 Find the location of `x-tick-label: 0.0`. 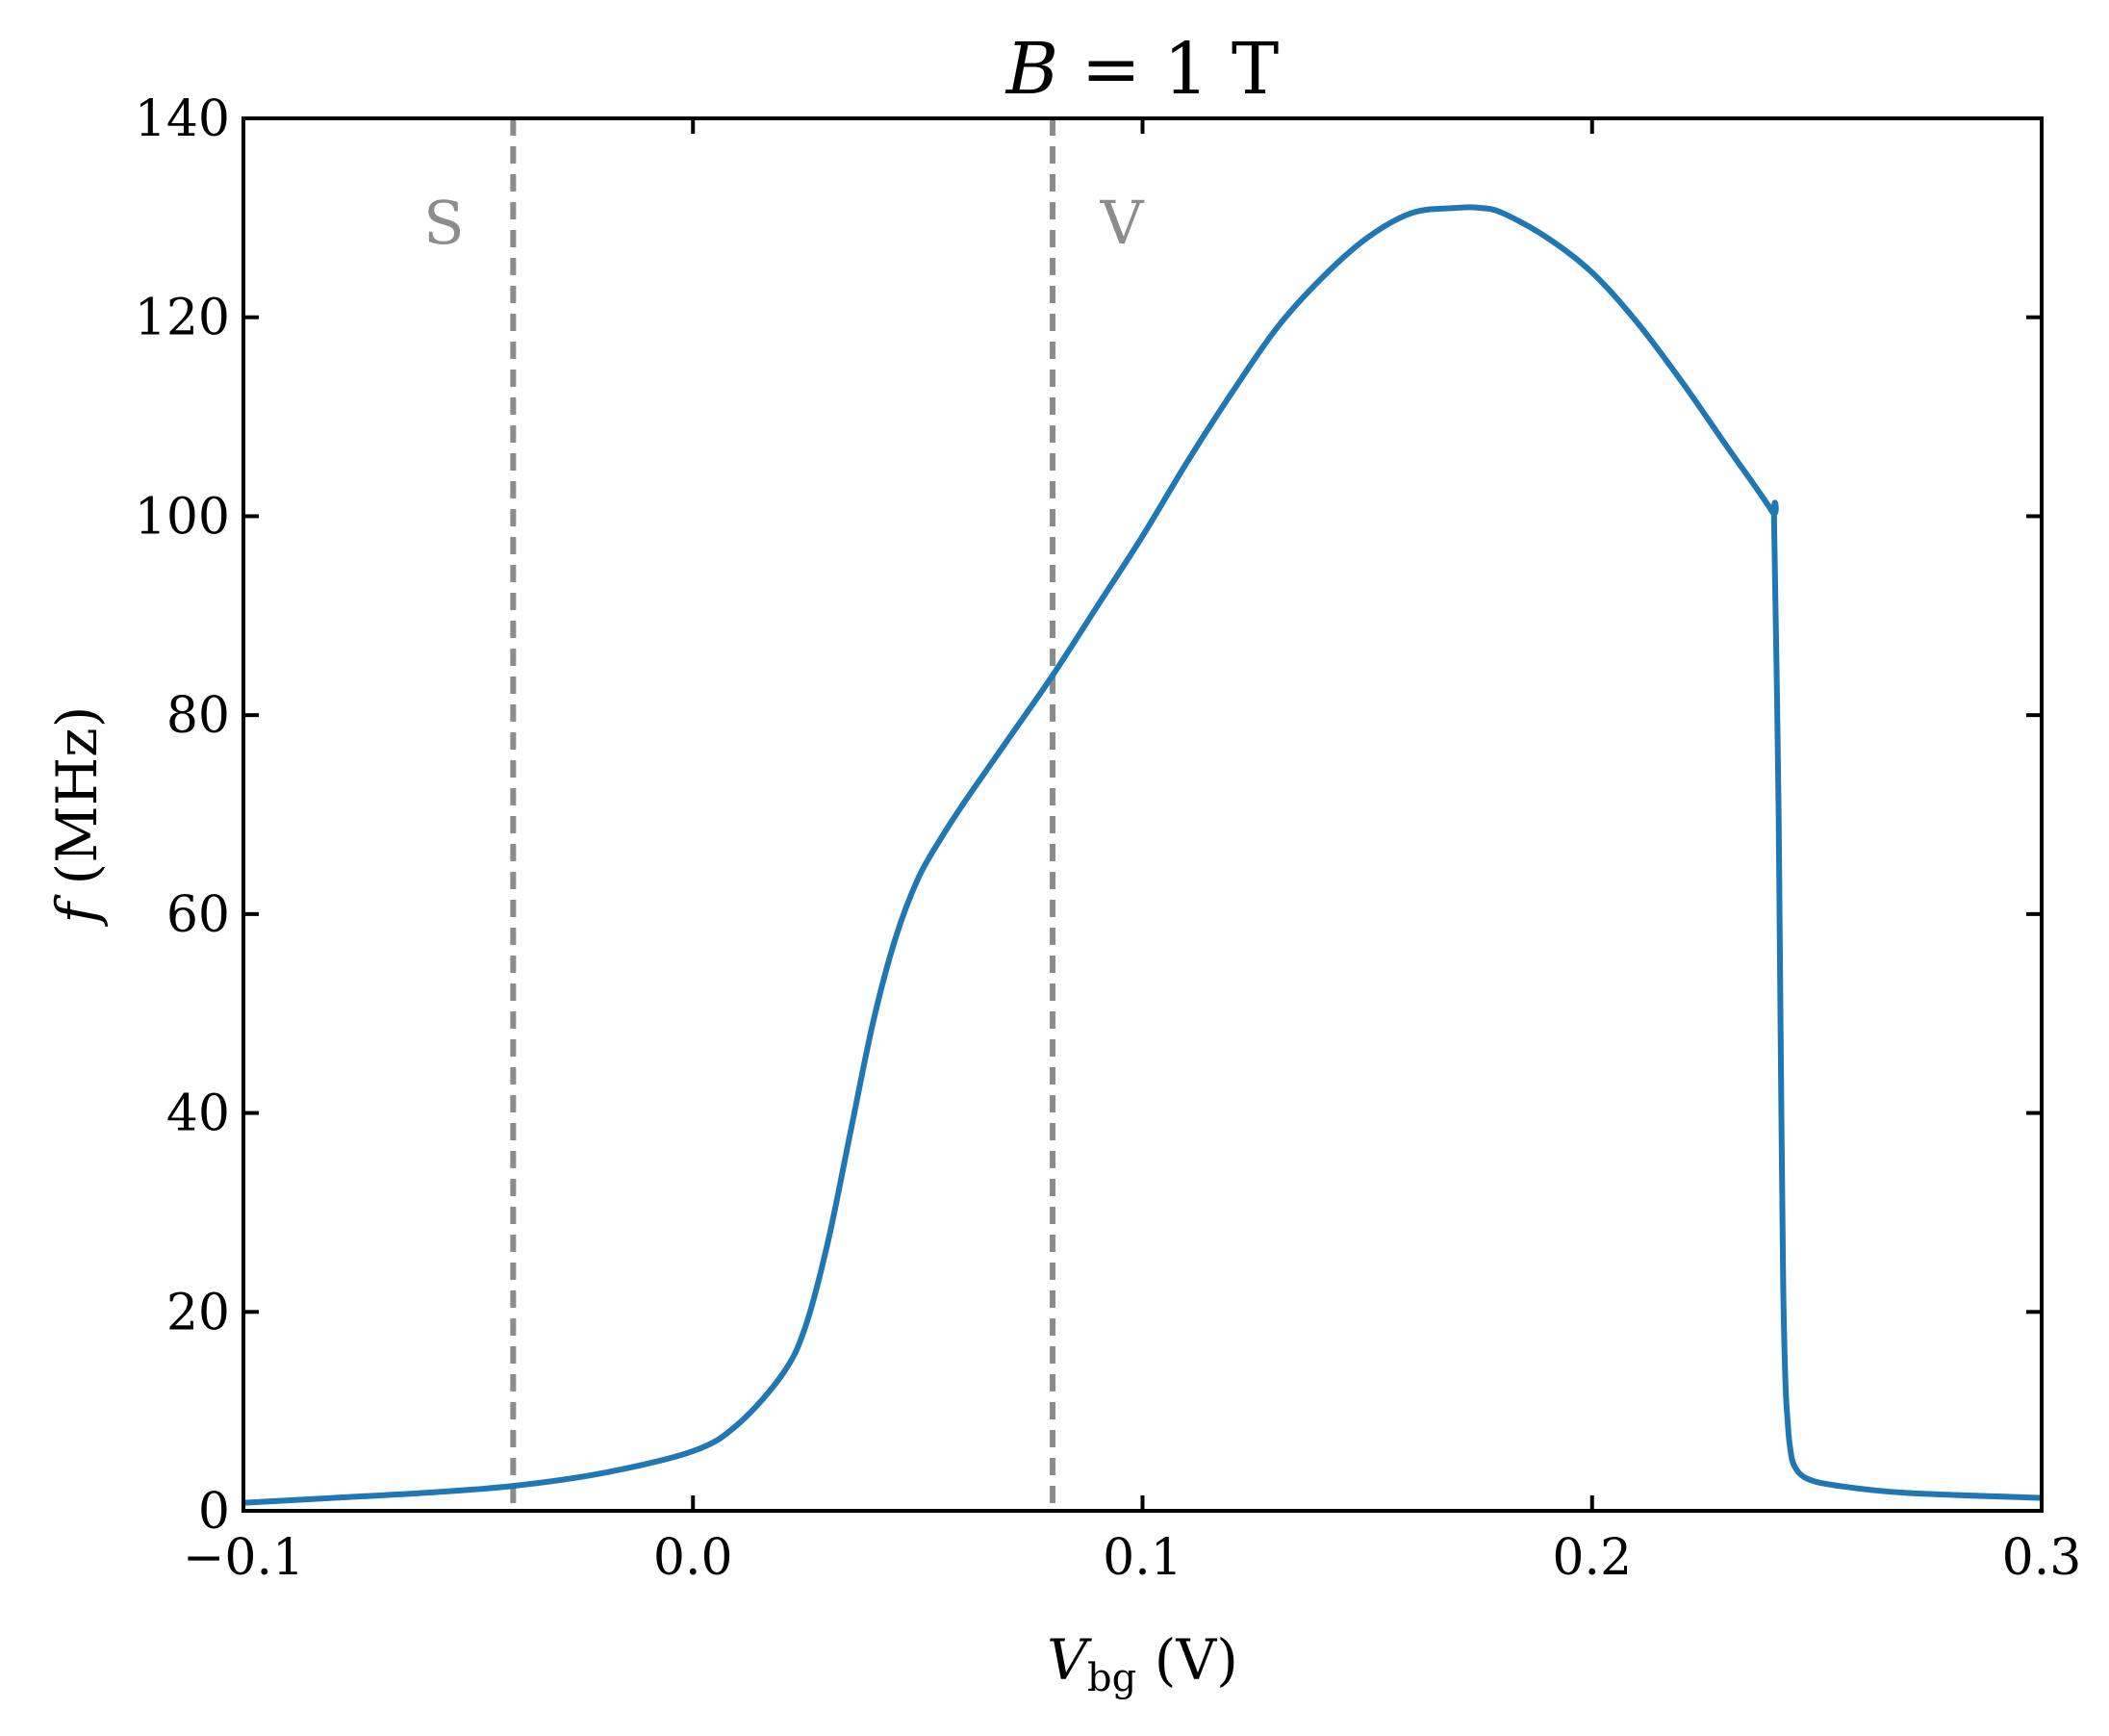

x-tick-label: 0.0 is located at coordinates (693, 1558).